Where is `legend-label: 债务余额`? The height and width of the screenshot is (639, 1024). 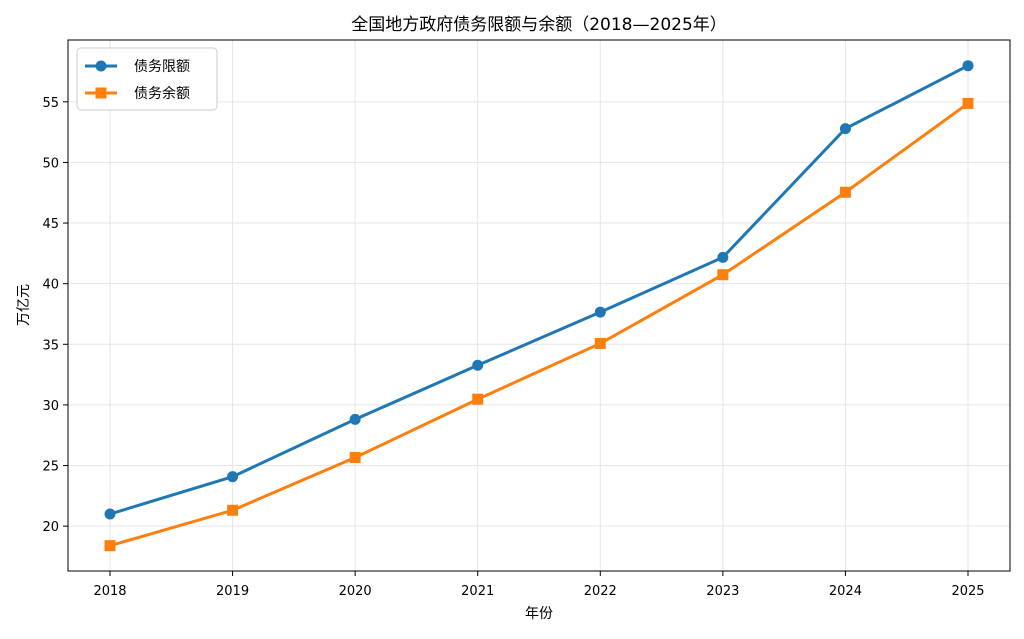 legend-label: 债务余额 is located at coordinates (162, 93).